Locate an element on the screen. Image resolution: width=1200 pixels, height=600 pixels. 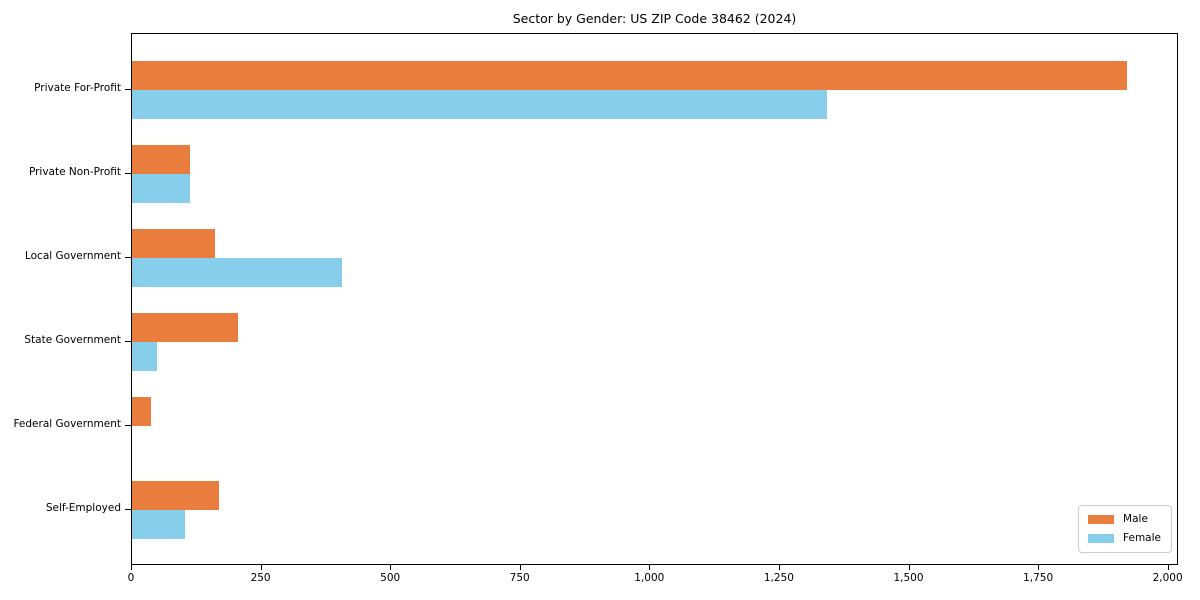
x-tick-label: 250 is located at coordinates (260, 578).